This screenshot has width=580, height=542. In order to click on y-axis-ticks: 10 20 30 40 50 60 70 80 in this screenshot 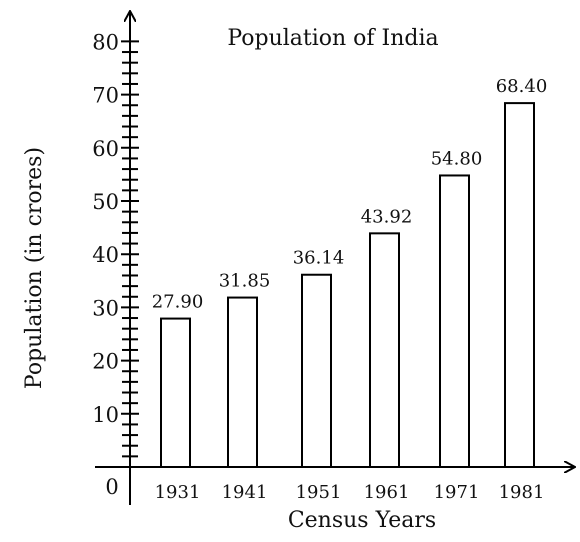, I will do `click(115, 244)`.